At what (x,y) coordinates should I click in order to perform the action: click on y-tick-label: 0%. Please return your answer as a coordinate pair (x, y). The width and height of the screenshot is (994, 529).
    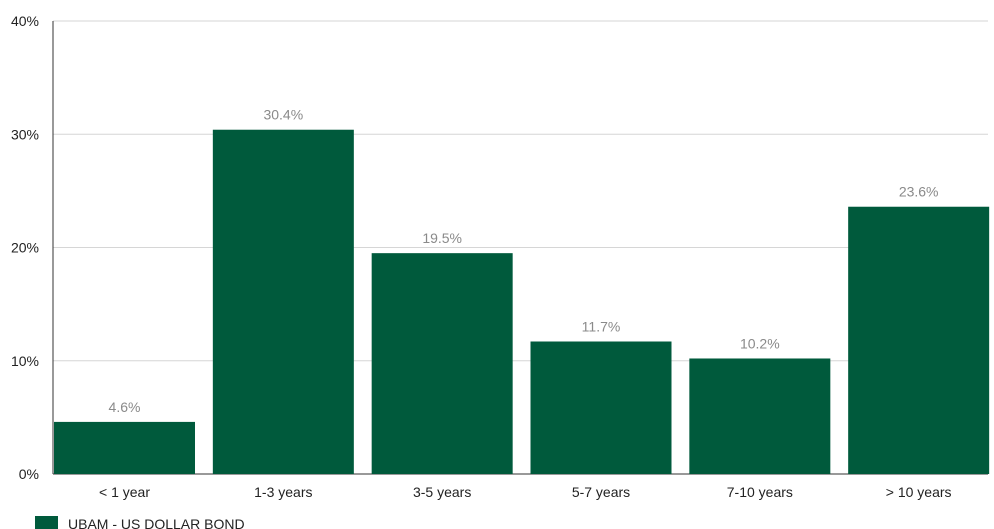
    Looking at the image, I should click on (29, 474).